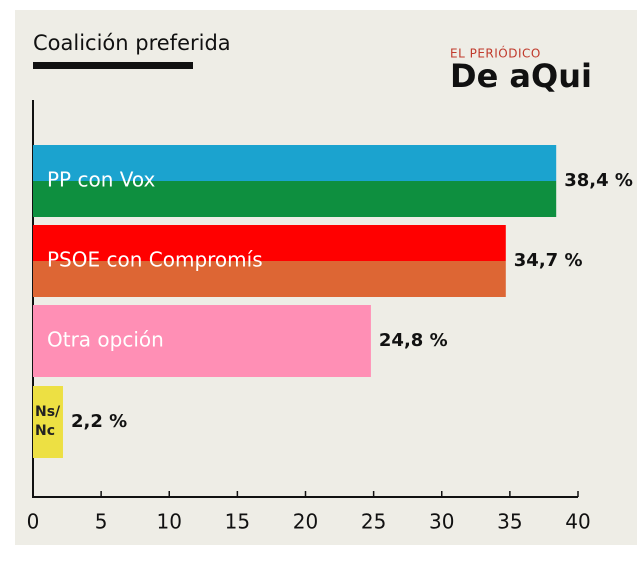  I want to click on x-tick-label: 20, so click(305, 522).